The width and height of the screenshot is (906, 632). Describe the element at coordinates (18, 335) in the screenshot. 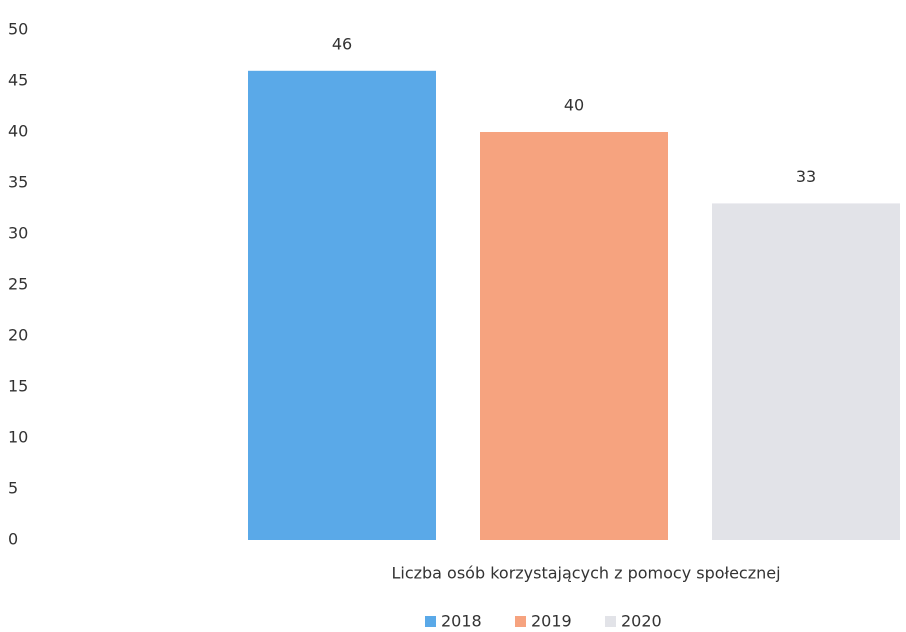

I see `y-tick-label: 20` at that location.